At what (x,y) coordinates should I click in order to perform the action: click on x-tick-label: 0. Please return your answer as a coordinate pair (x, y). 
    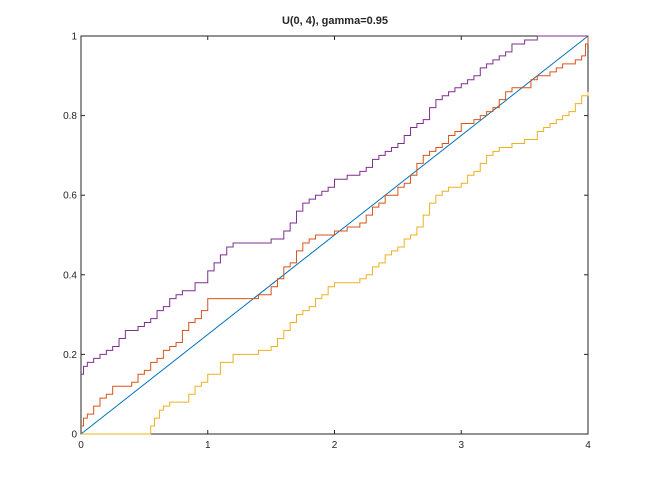
    Looking at the image, I should click on (81, 445).